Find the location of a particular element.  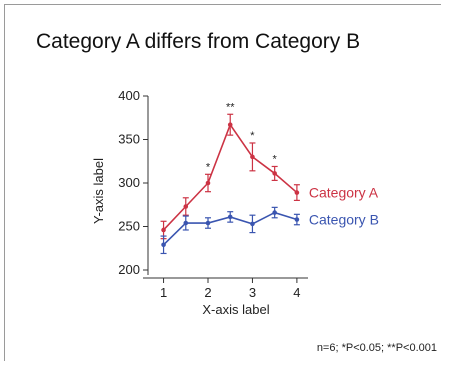

x-tick-label: 4 is located at coordinates (296, 292).